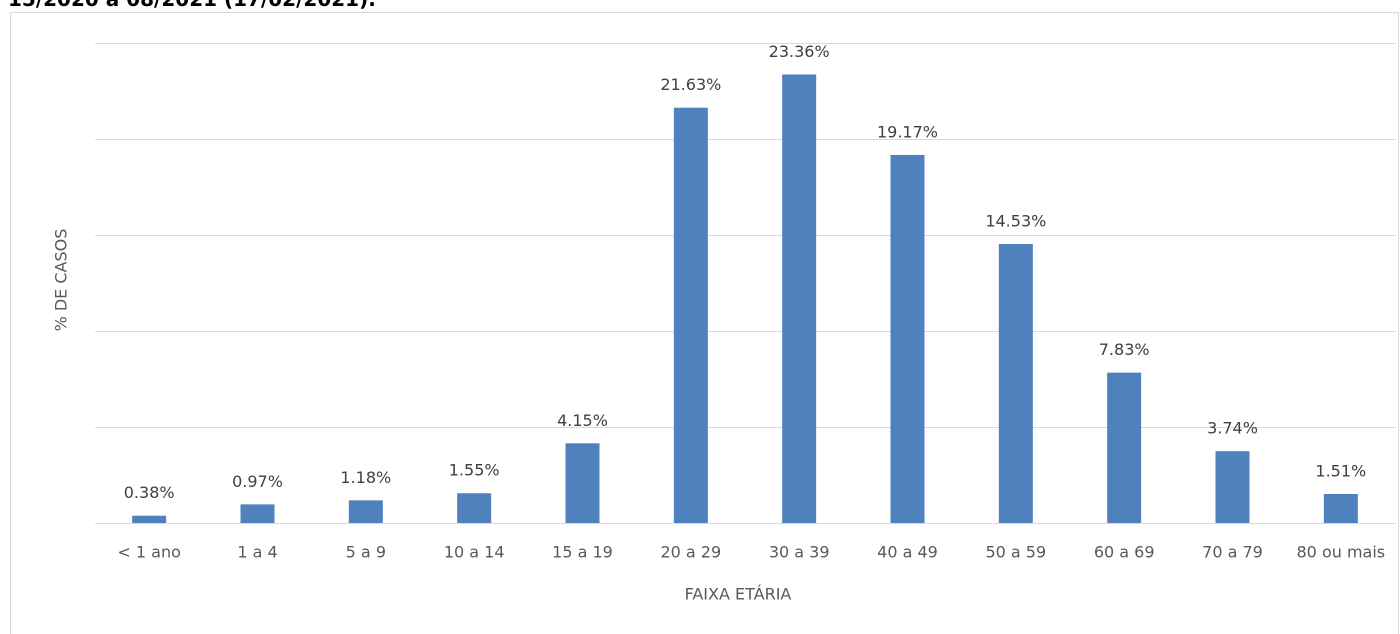  Describe the element at coordinates (192, 5) in the screenshot. I see `chart-title: 15/2020 a 08/2021 (17/02/2021).` at that location.